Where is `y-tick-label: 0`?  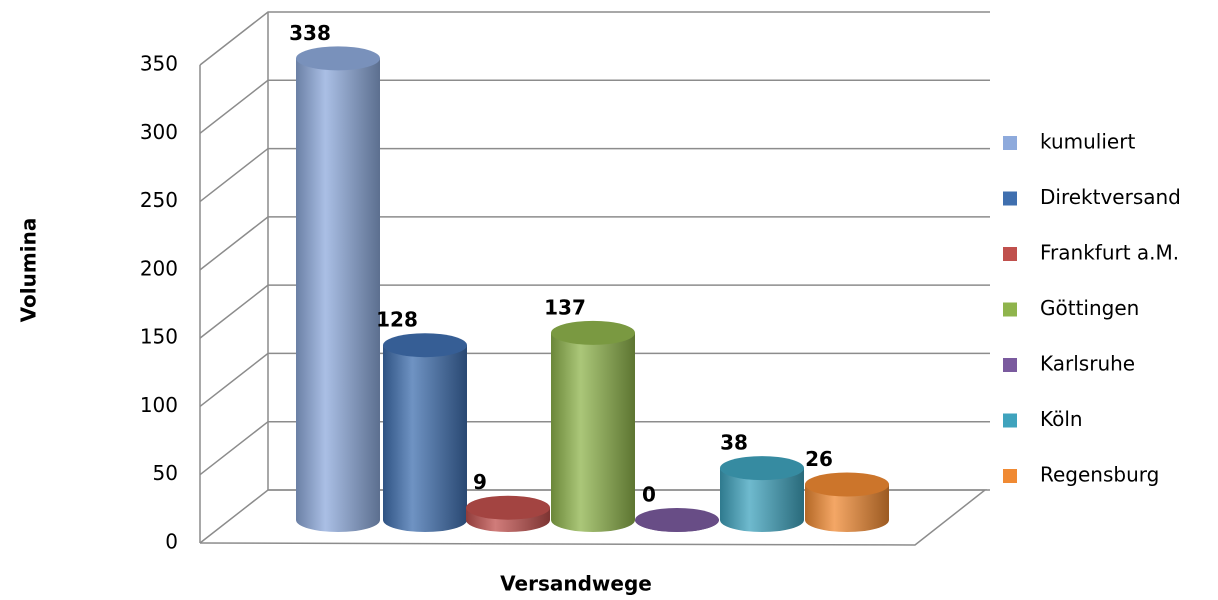 y-tick-label: 0 is located at coordinates (171, 542).